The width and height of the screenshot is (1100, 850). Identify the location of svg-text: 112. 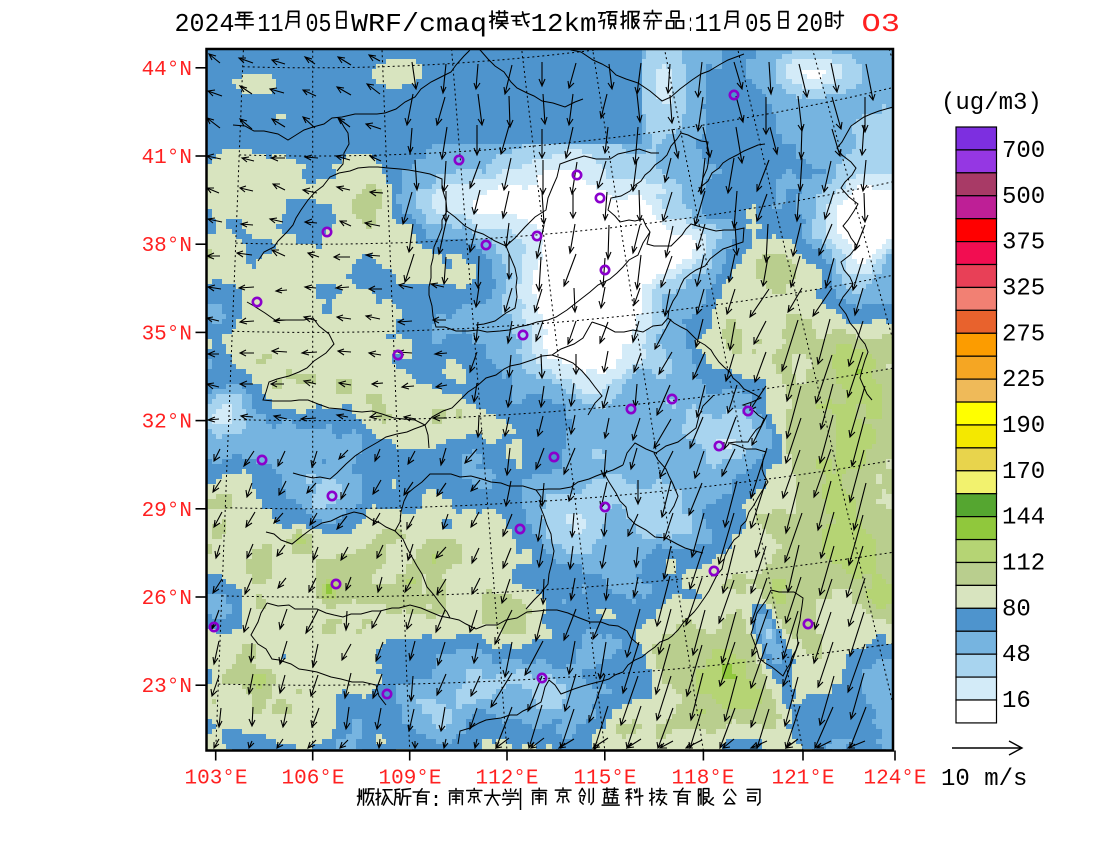
(1023, 564).